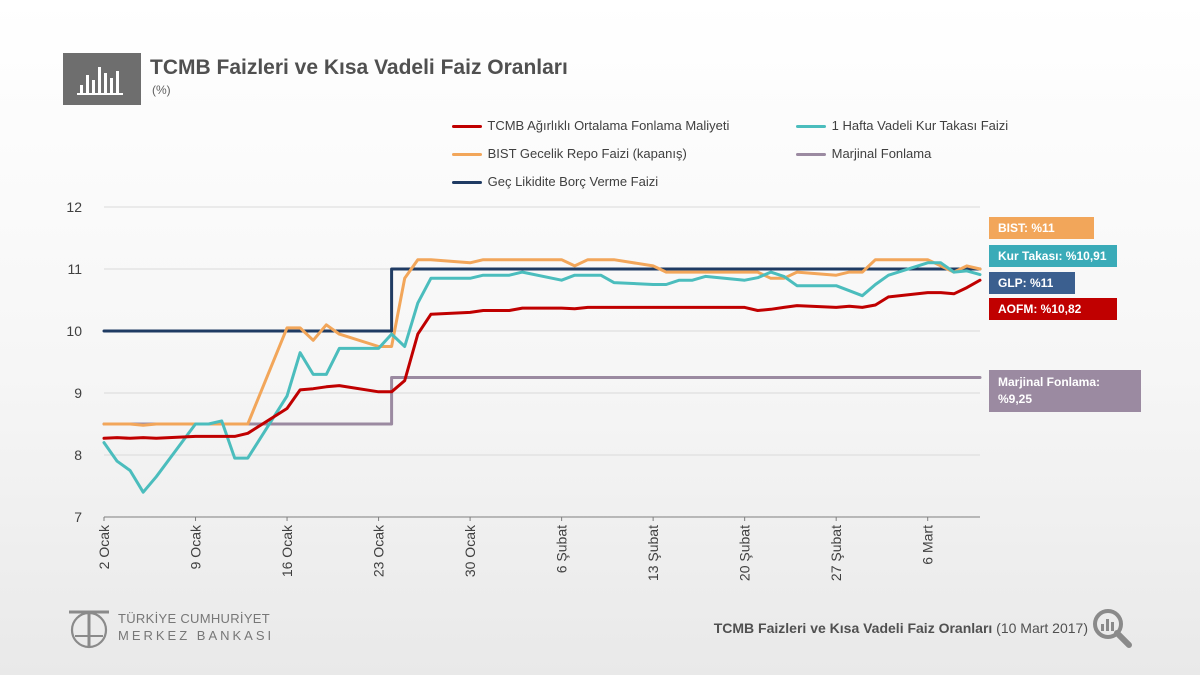 This screenshot has width=1200, height=675. I want to click on x-tick-label: 16 Ocak, so click(287, 550).